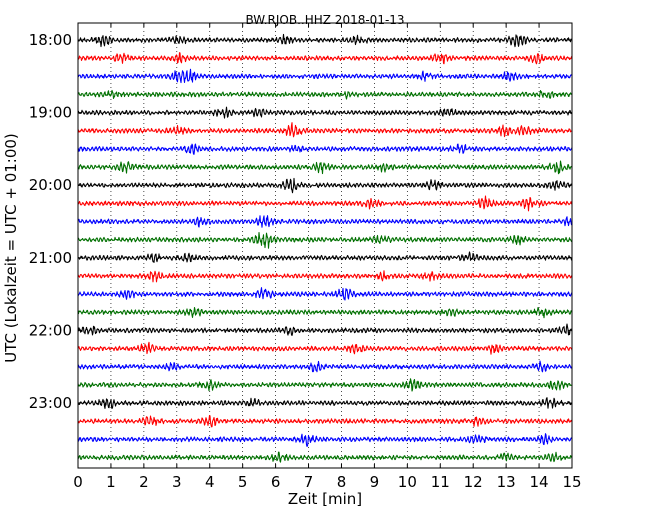  I want to click on x-tick-label: 15, so click(571, 482).